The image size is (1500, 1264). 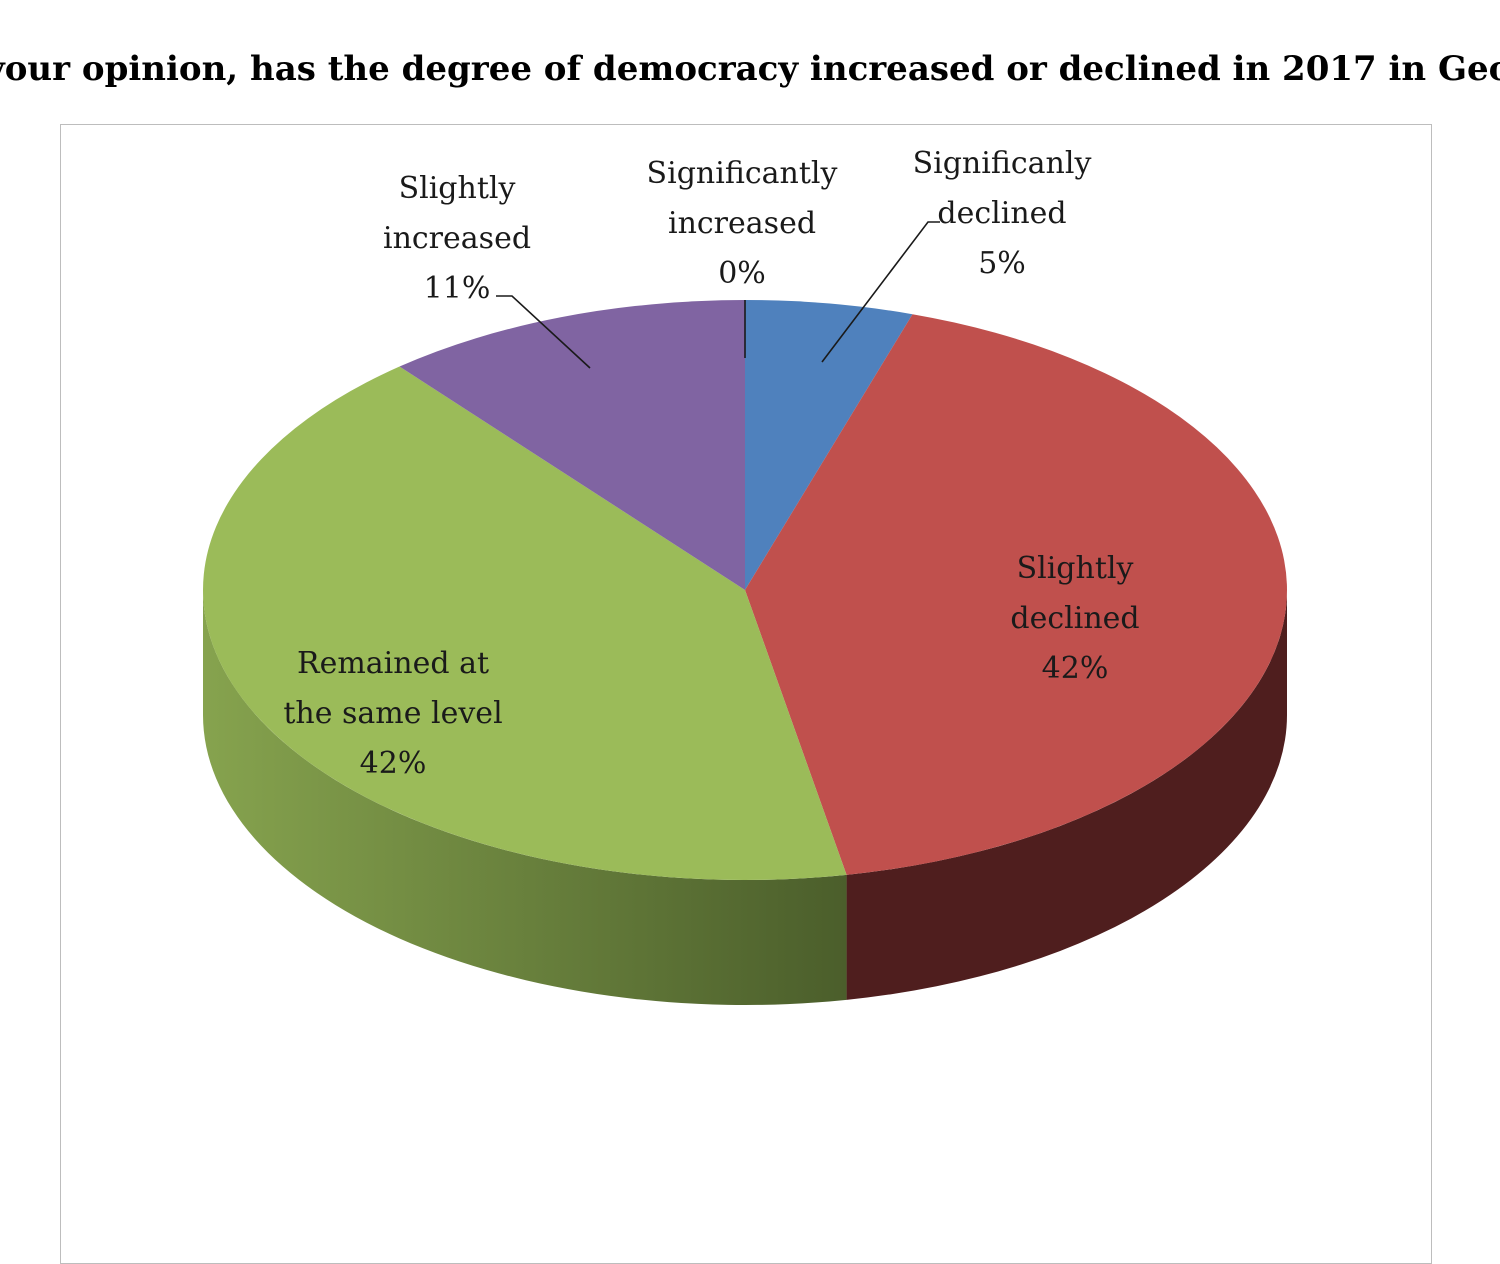 What do you see at coordinates (1075, 568) in the screenshot?
I see `slice-name-label-1: Slightly` at bounding box center [1075, 568].